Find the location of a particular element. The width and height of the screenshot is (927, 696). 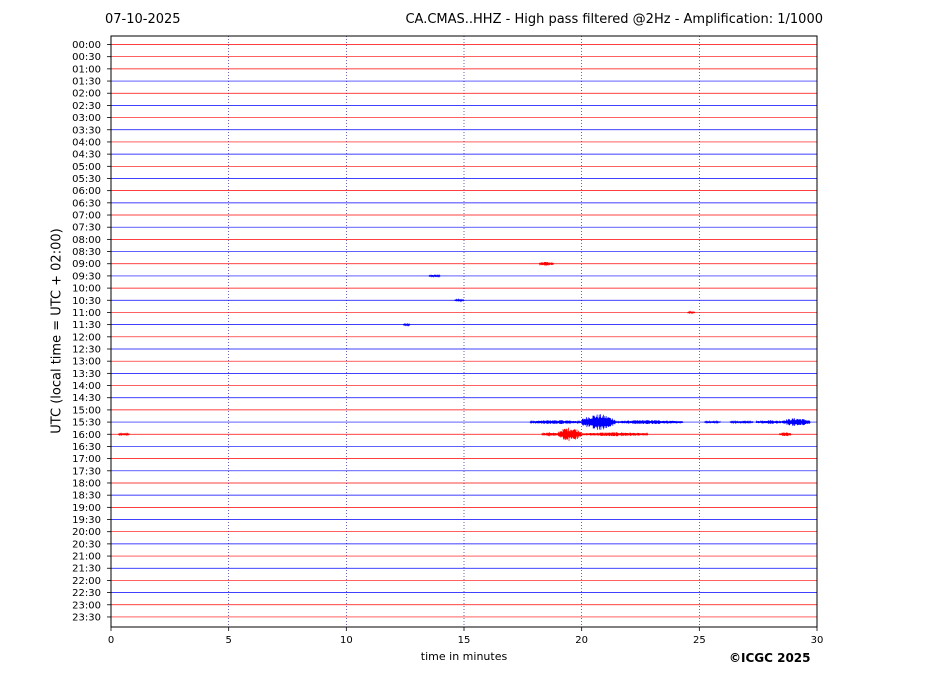

y-tick-label: 05:00 is located at coordinates (86, 167).